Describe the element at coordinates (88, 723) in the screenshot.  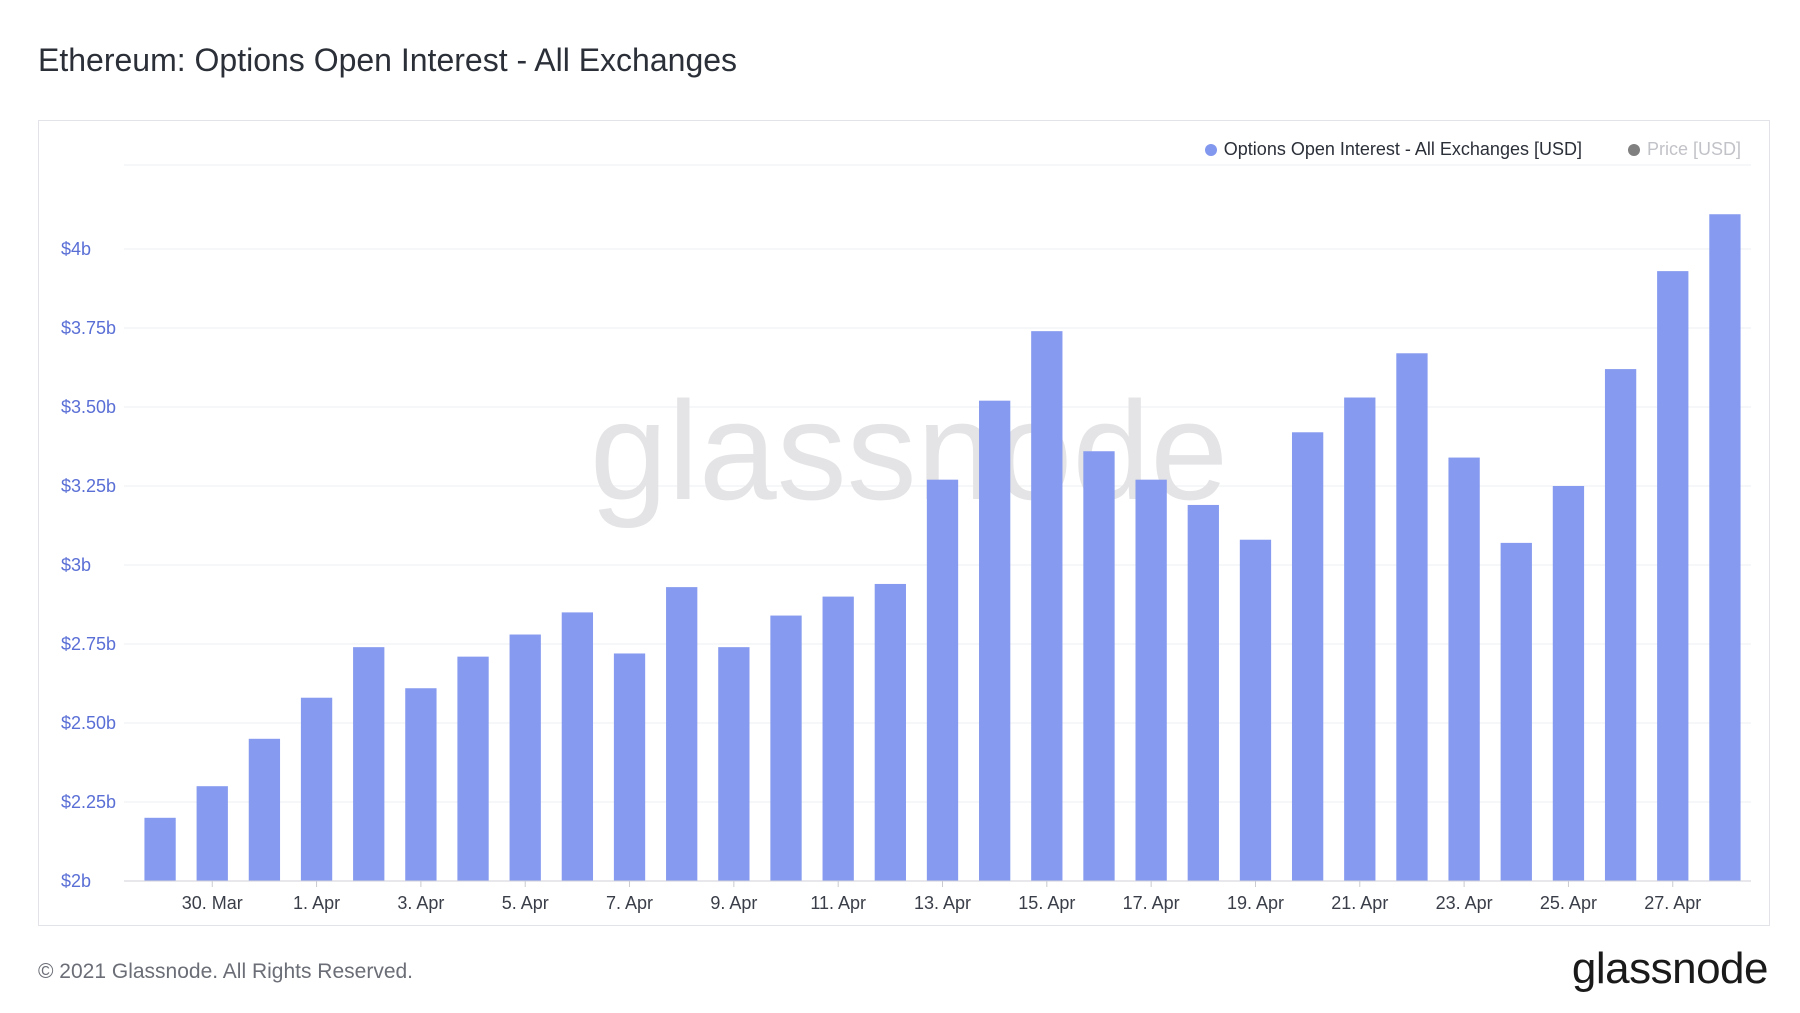
I see `y-tick-label: $2.50b` at that location.